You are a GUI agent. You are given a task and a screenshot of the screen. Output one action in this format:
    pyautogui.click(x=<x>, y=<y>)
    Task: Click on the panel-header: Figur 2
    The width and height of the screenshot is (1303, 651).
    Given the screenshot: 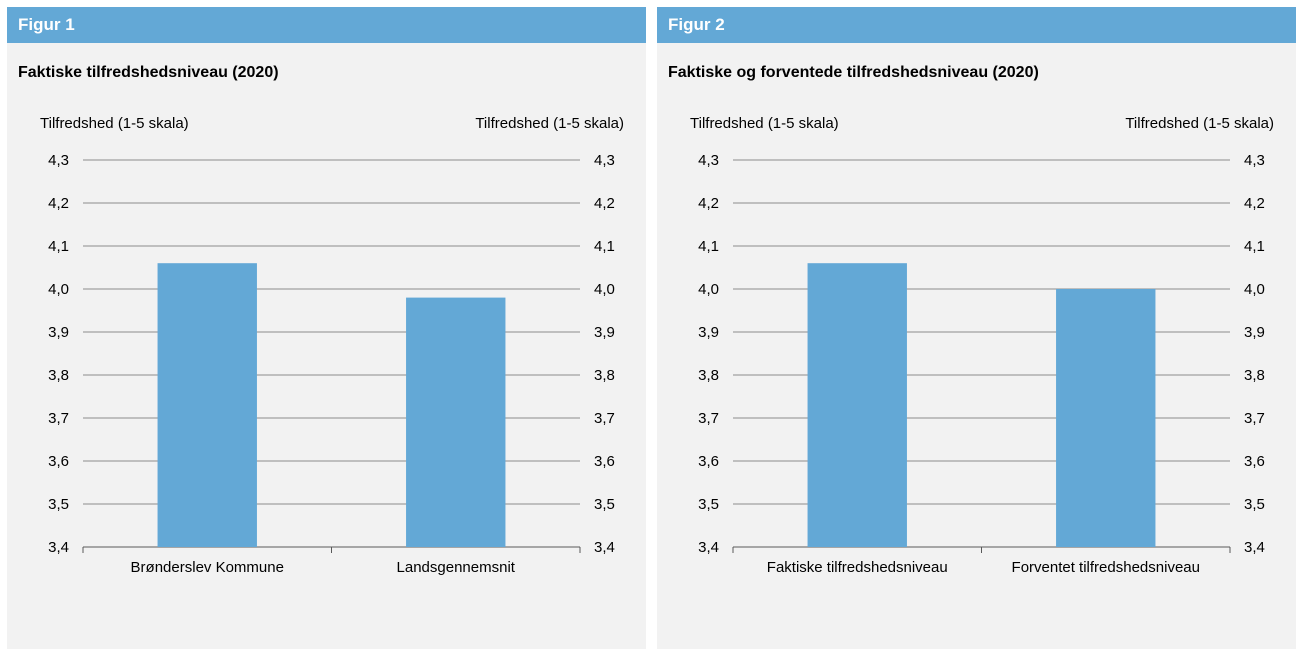 What is the action you would take?
    pyautogui.click(x=976, y=25)
    